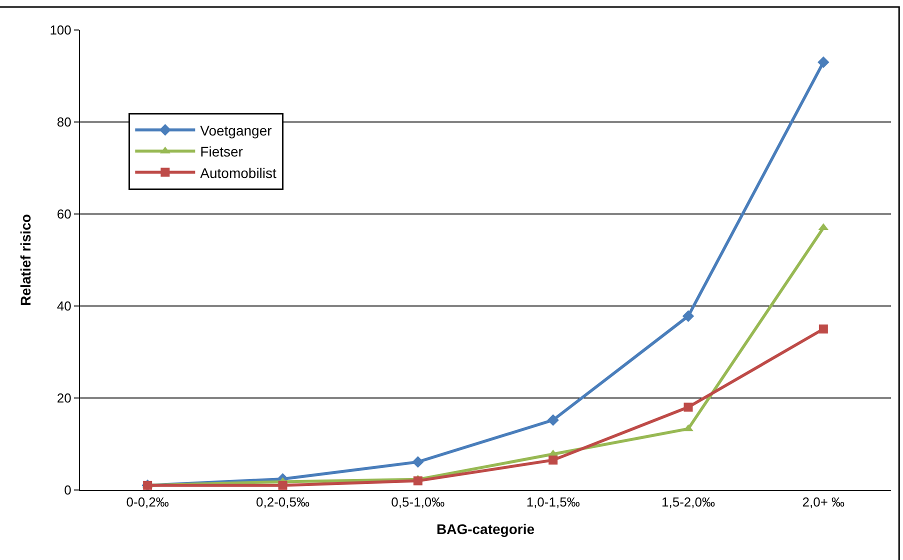  Describe the element at coordinates (485, 528) in the screenshot. I see `x-axis-title: BAG-categorie` at that location.